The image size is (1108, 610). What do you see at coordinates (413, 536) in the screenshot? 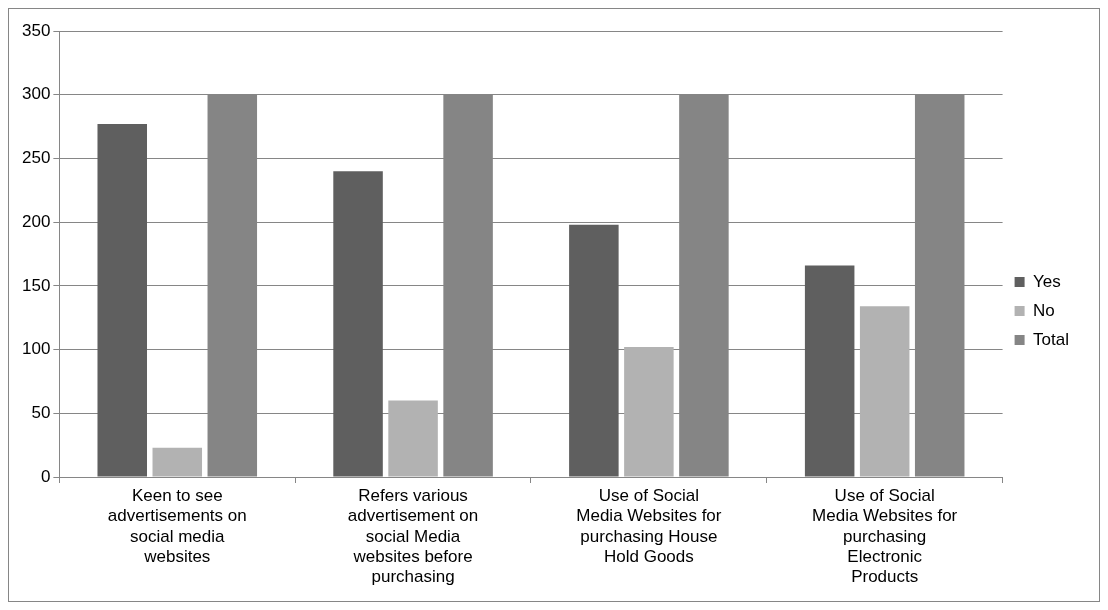
I see `x-tick-label: Refers various advertisement on social Media websites before purchasing` at bounding box center [413, 536].